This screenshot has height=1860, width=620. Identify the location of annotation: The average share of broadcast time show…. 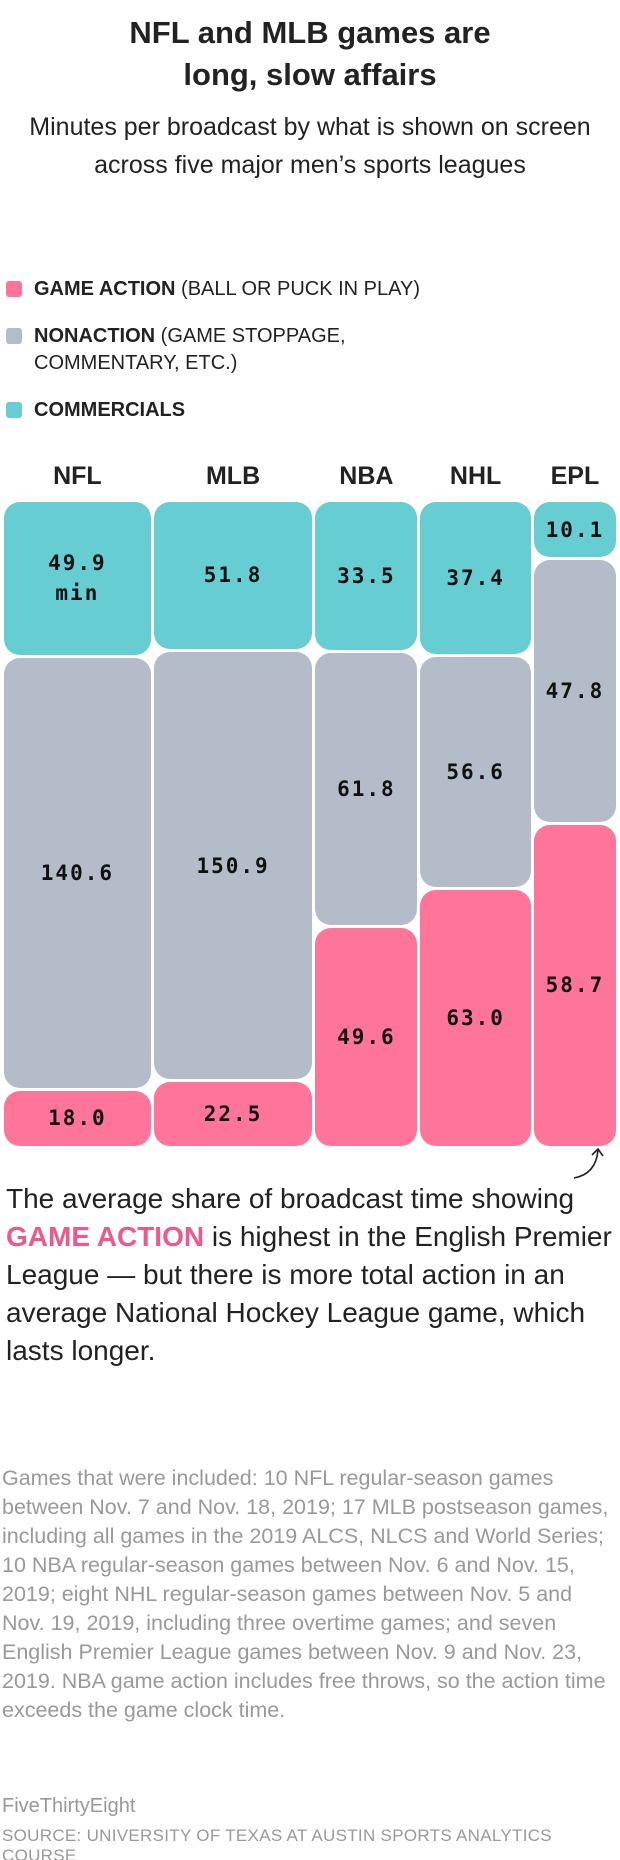
(311, 1275).